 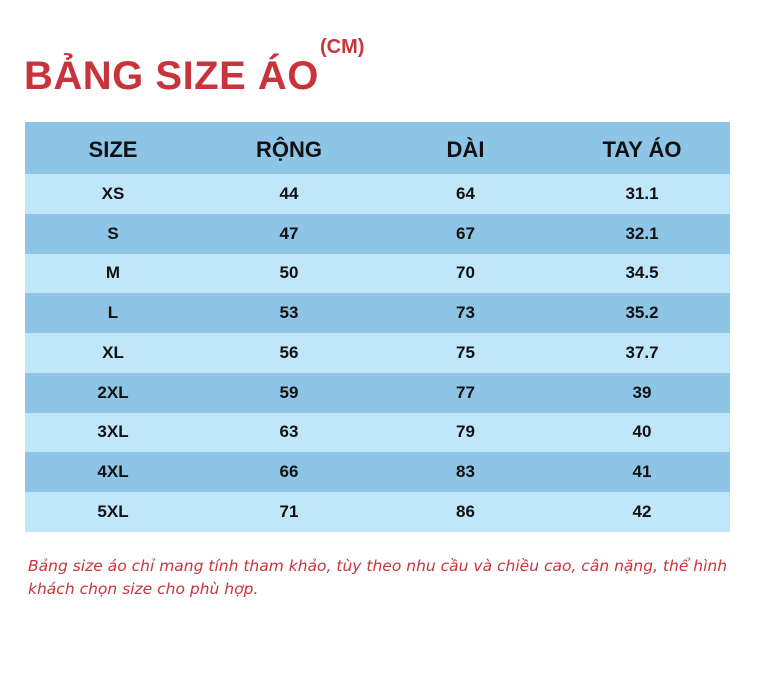 What do you see at coordinates (113, 273) in the screenshot?
I see `cell-size: M` at bounding box center [113, 273].